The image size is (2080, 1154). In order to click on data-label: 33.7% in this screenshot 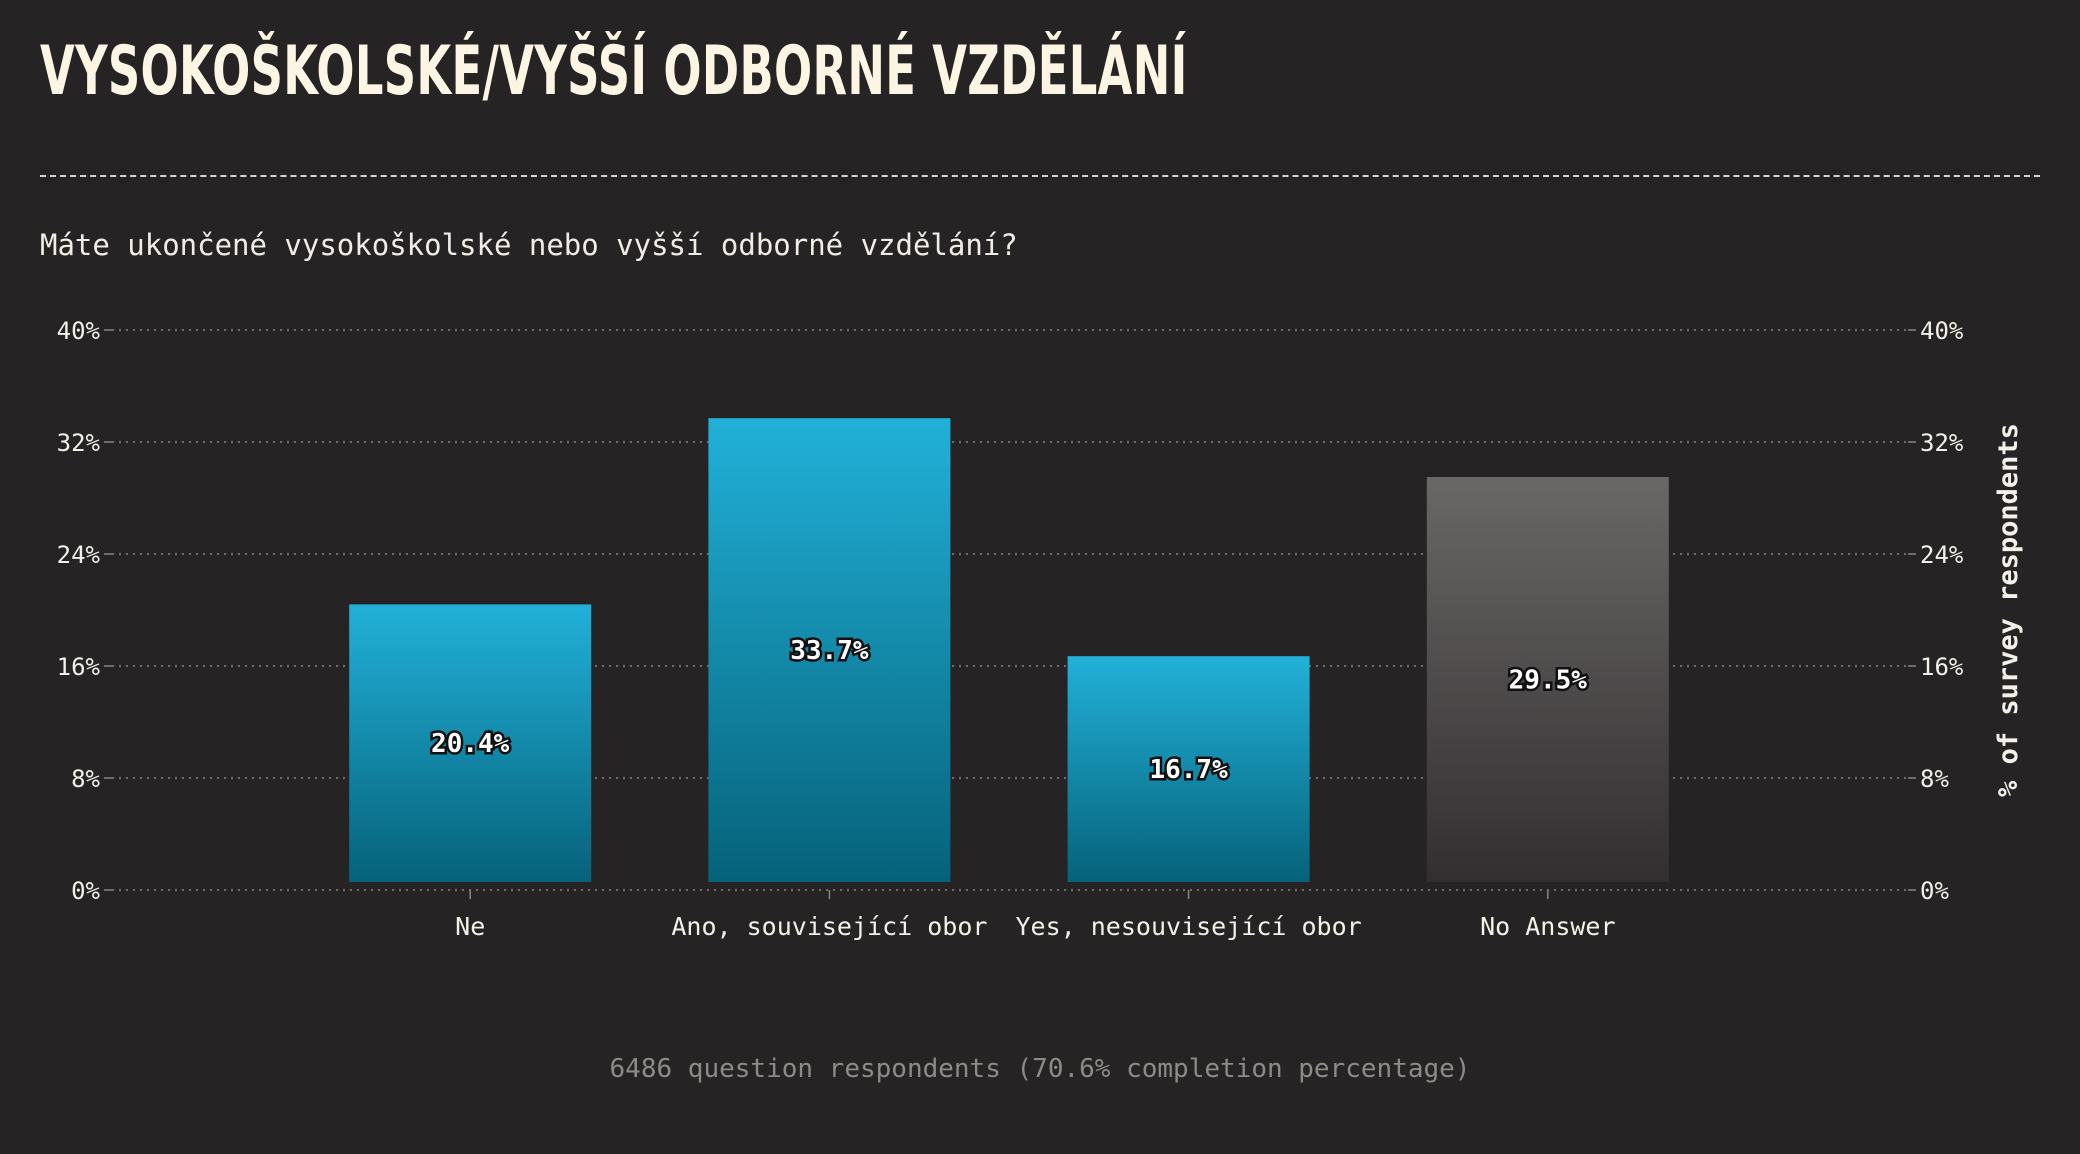, I will do `click(829, 651)`.